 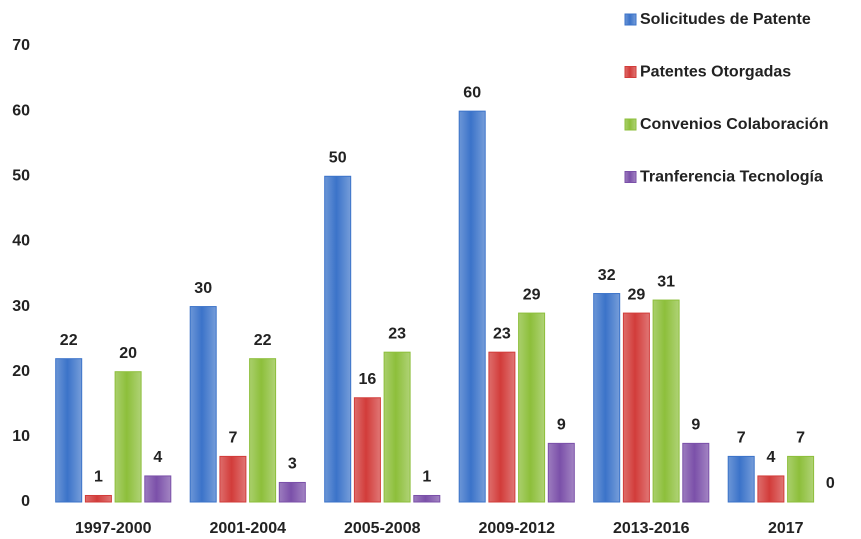 What do you see at coordinates (25, 501) in the screenshot?
I see `y-tick-label: 0` at bounding box center [25, 501].